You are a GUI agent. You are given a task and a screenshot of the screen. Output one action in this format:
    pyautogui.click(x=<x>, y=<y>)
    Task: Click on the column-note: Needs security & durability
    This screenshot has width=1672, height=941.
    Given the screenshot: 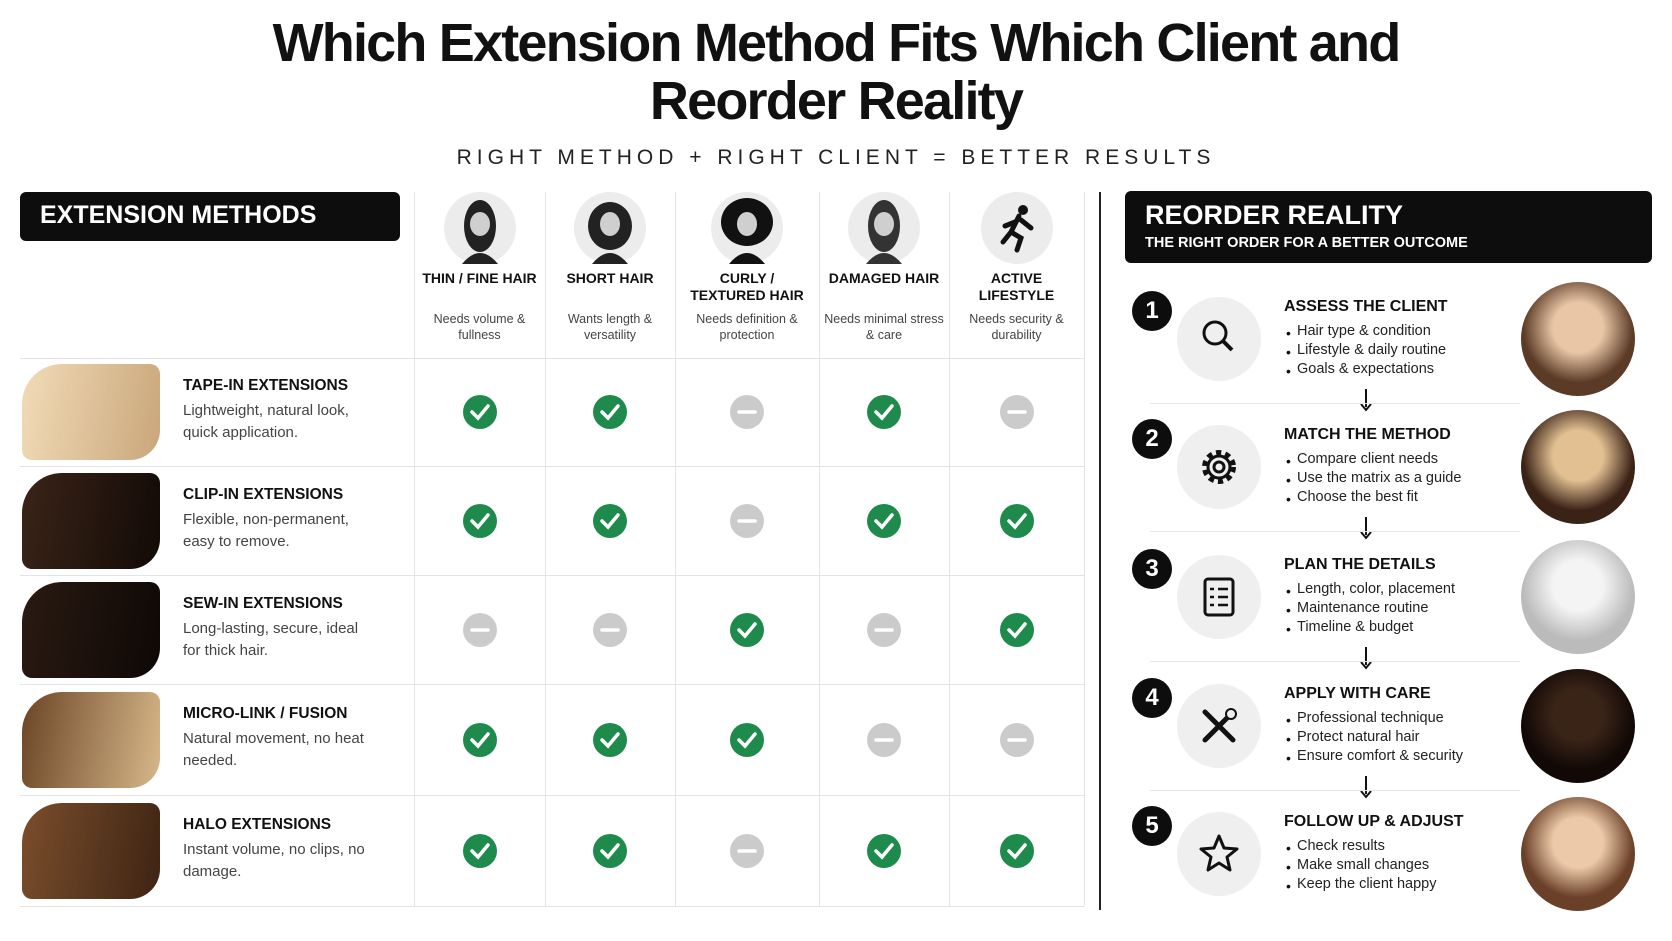 What is the action you would take?
    pyautogui.click(x=1016, y=327)
    